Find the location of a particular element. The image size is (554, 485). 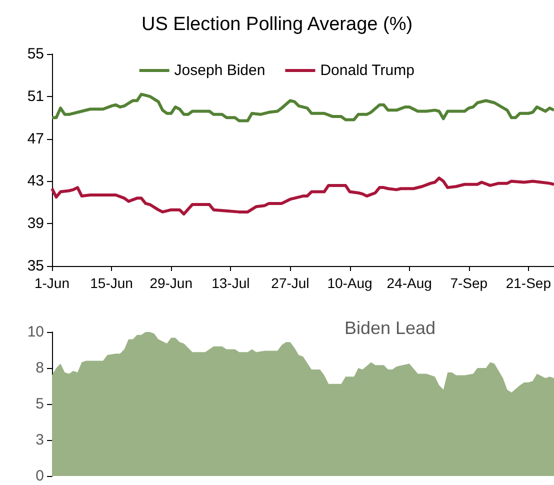

chart-title: US Election Polling Average (%) is located at coordinates (277, 24).